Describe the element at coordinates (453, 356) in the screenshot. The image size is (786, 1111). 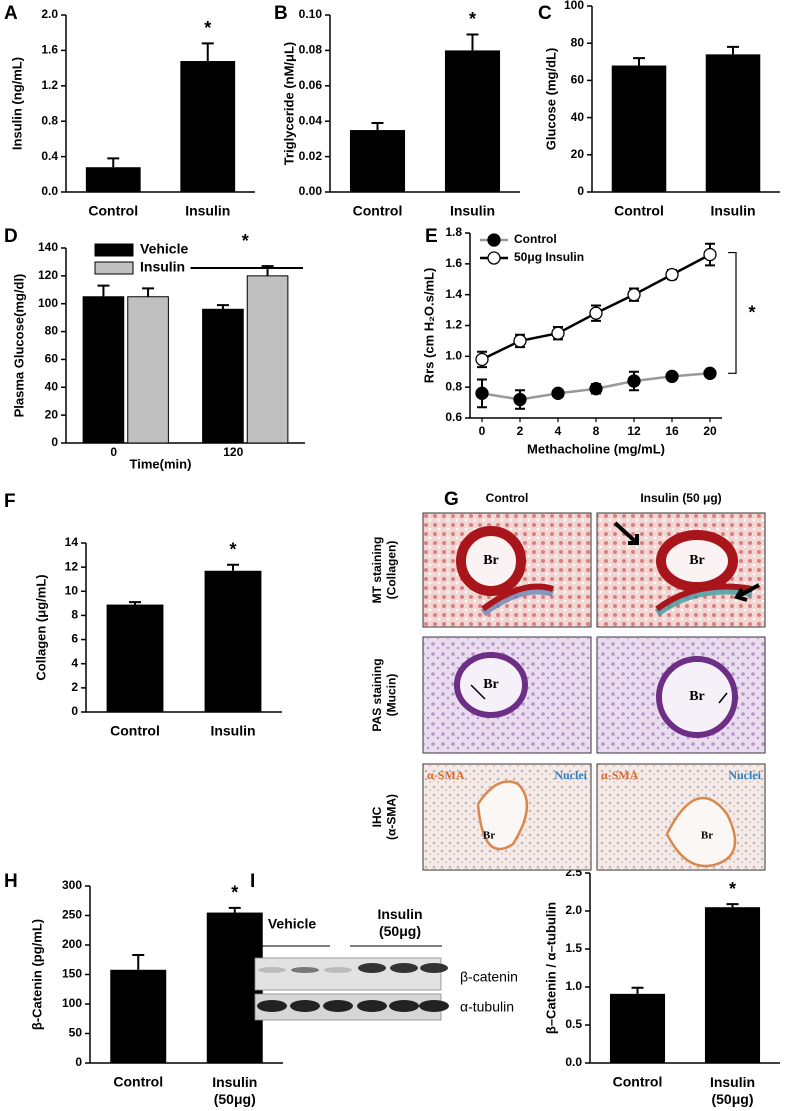
I see `y-tick-label: 1.0` at that location.